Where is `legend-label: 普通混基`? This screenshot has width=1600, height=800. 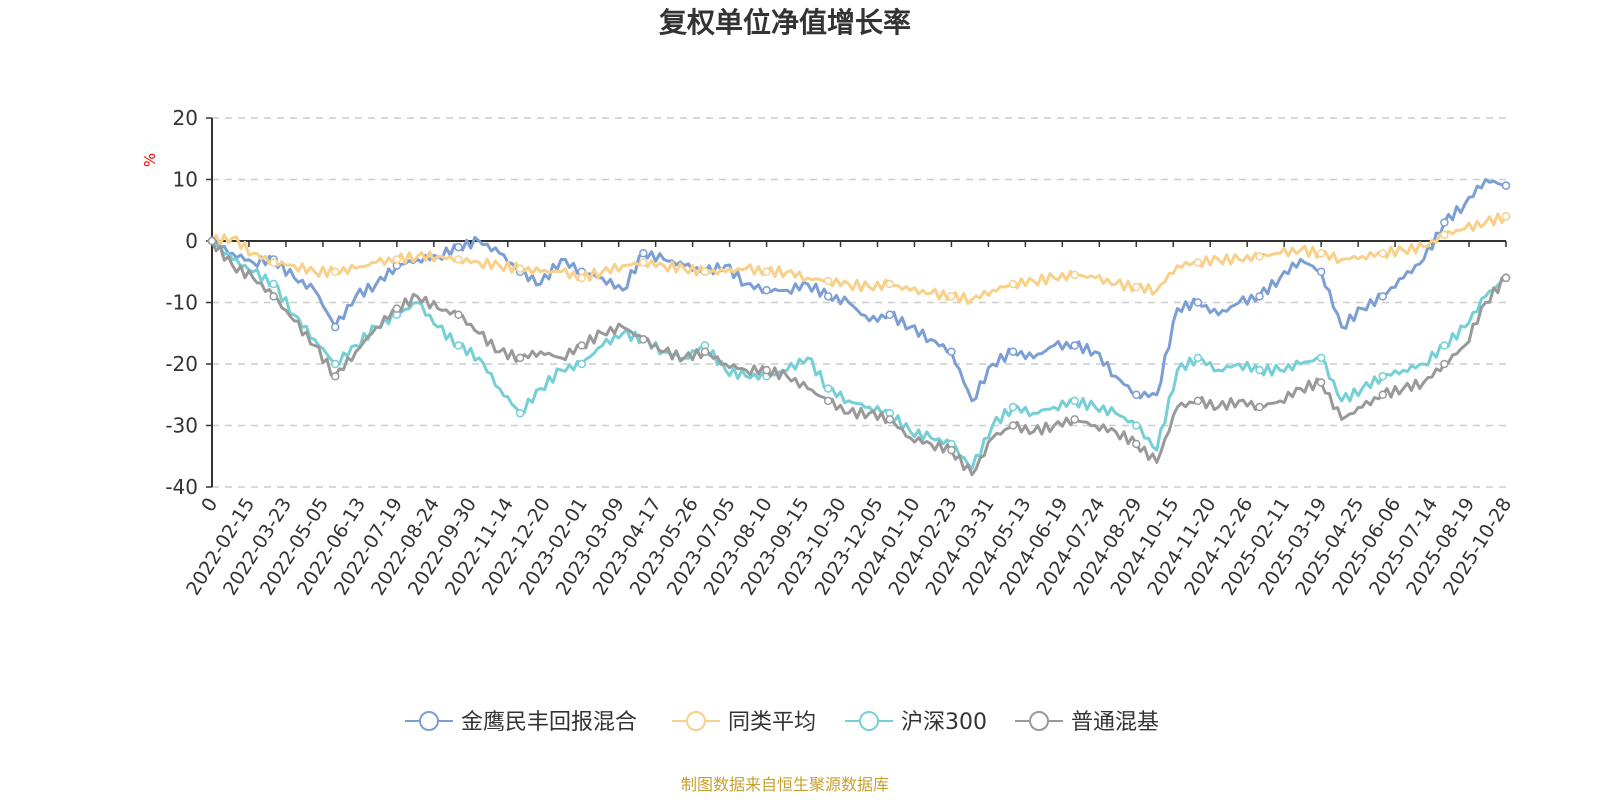 legend-label: 普通混基 is located at coordinates (1115, 722).